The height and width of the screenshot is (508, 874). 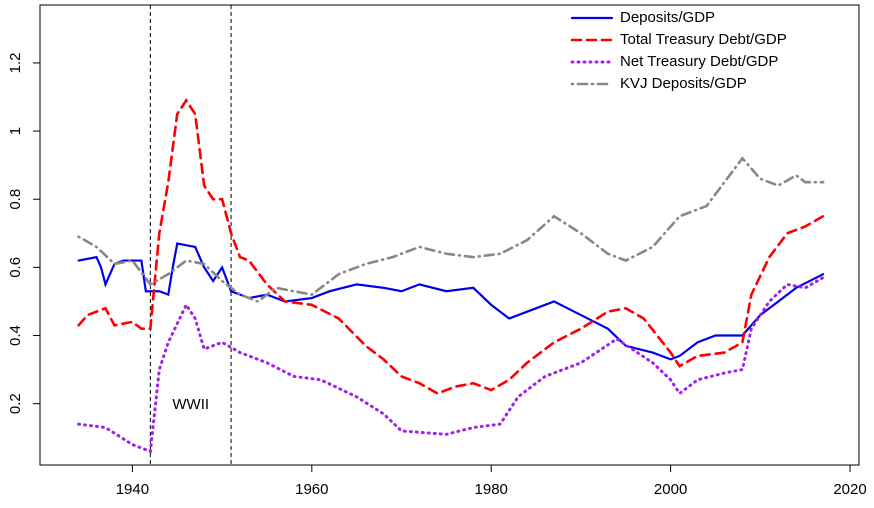 I want to click on y-tick-label: 0.4, so click(x=15, y=335).